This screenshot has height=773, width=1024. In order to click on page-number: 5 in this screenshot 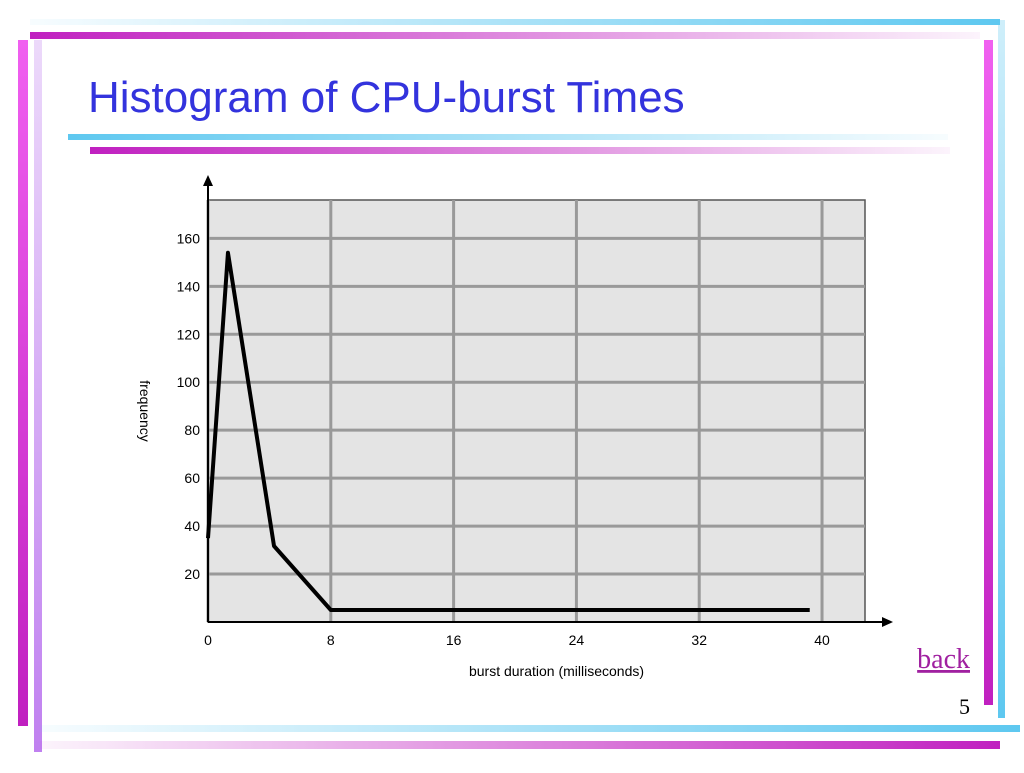, I will do `click(964, 706)`.